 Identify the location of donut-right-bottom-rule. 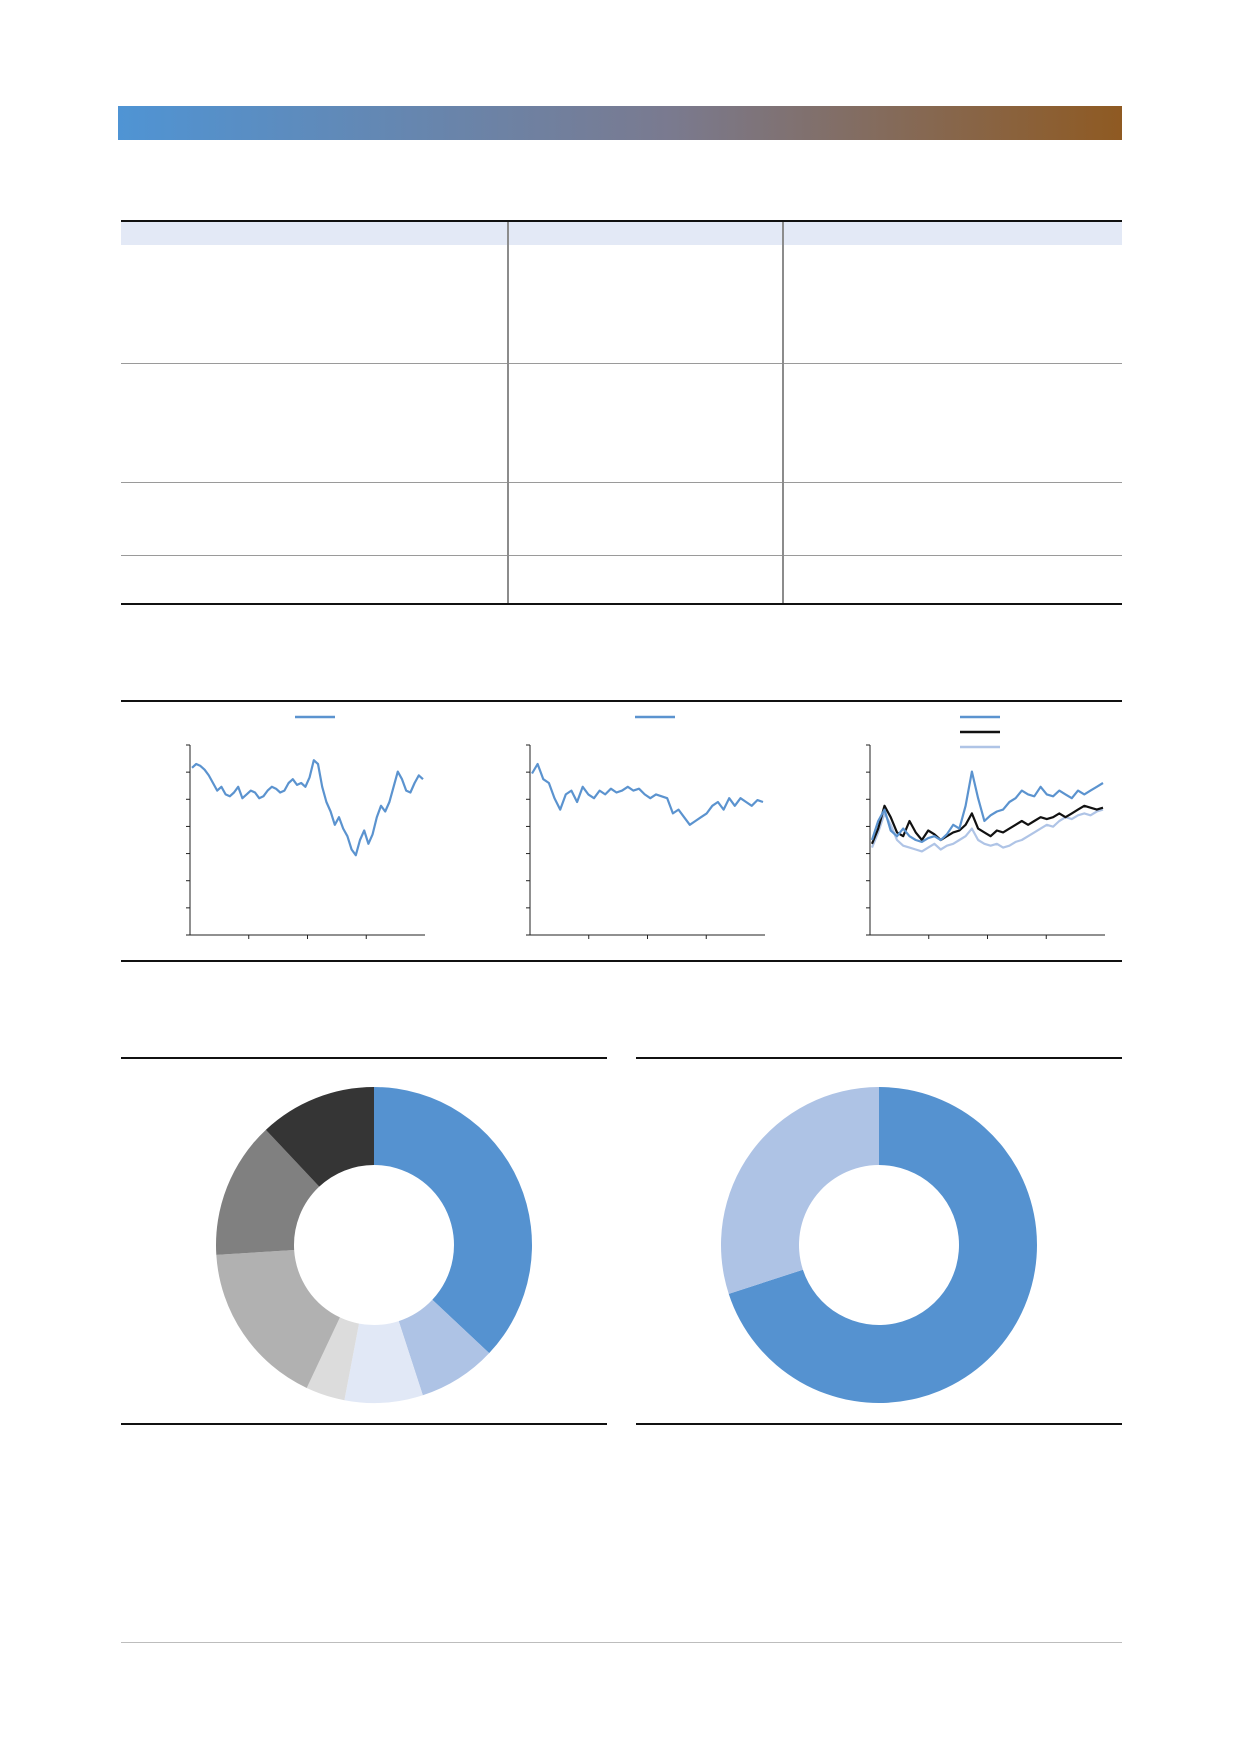
(879, 1424).